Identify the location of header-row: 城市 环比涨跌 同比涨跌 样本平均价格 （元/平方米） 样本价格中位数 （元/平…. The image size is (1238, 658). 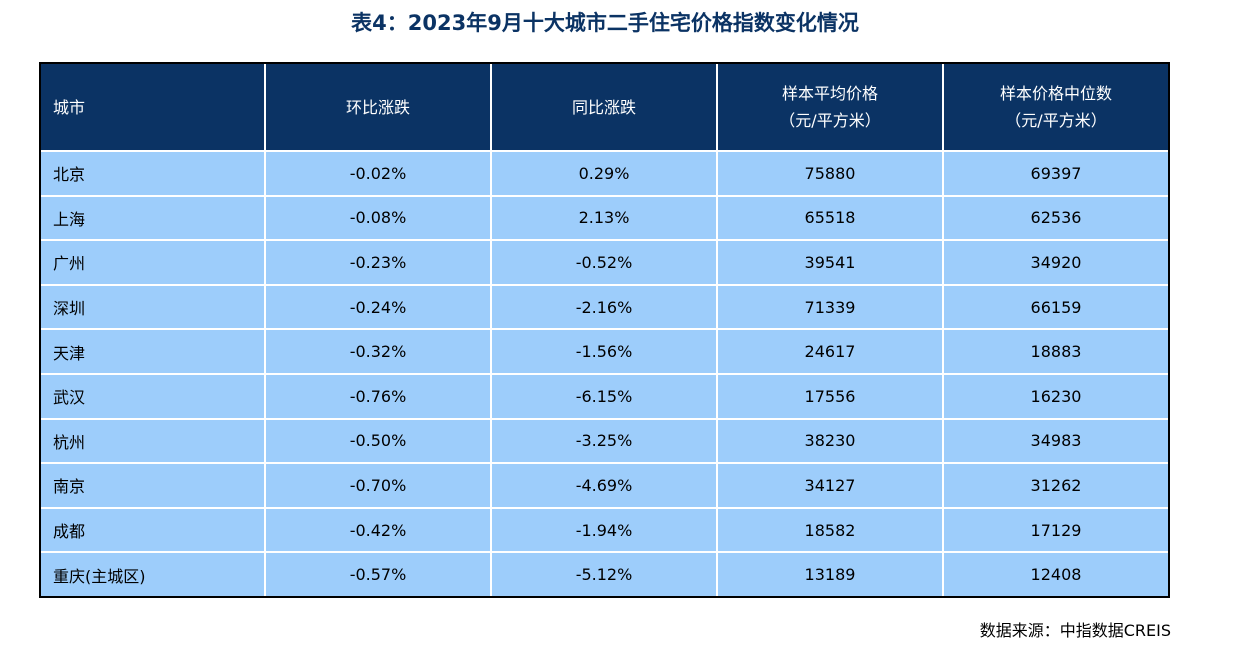
(604, 108).